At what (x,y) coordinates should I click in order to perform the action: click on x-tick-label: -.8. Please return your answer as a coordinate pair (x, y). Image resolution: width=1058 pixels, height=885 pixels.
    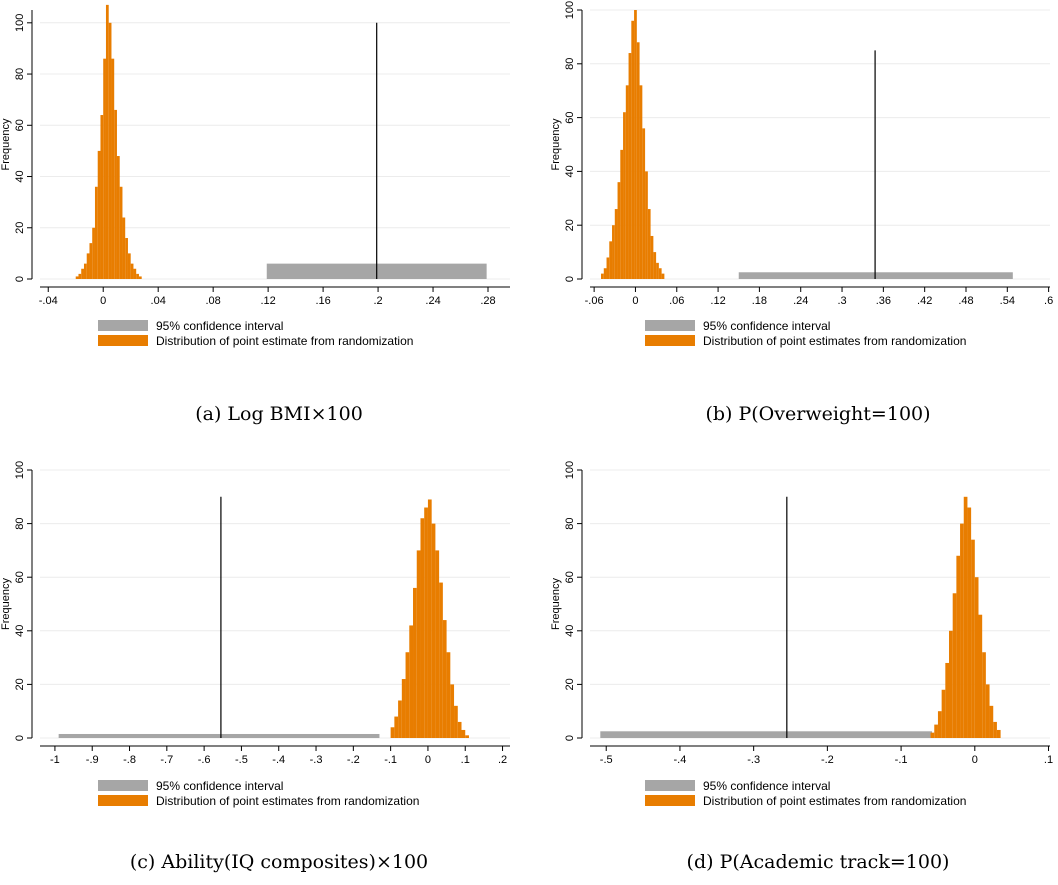
    Looking at the image, I should click on (129, 760).